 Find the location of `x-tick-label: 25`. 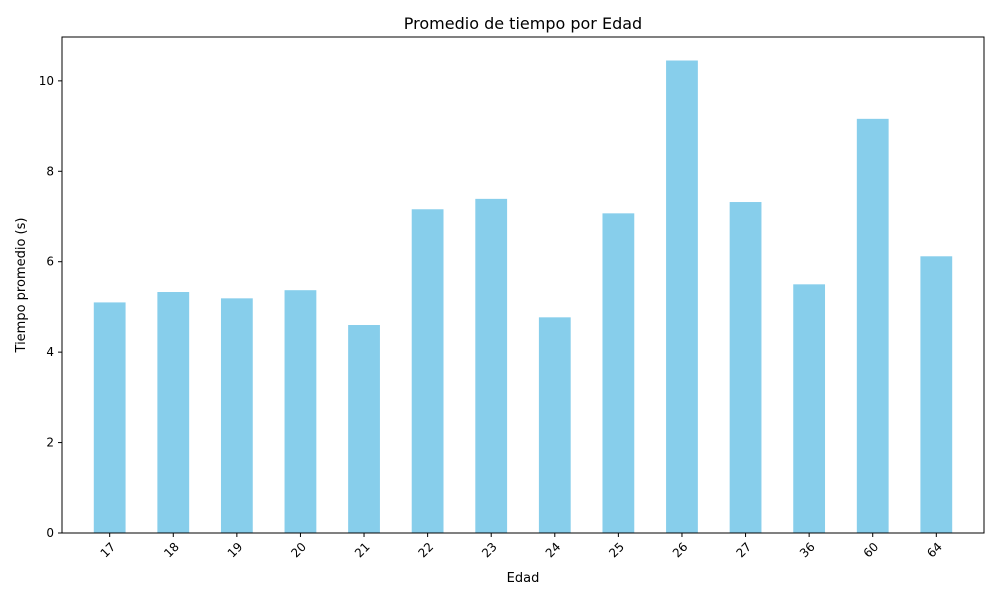

x-tick-label: 25 is located at coordinates (616, 550).